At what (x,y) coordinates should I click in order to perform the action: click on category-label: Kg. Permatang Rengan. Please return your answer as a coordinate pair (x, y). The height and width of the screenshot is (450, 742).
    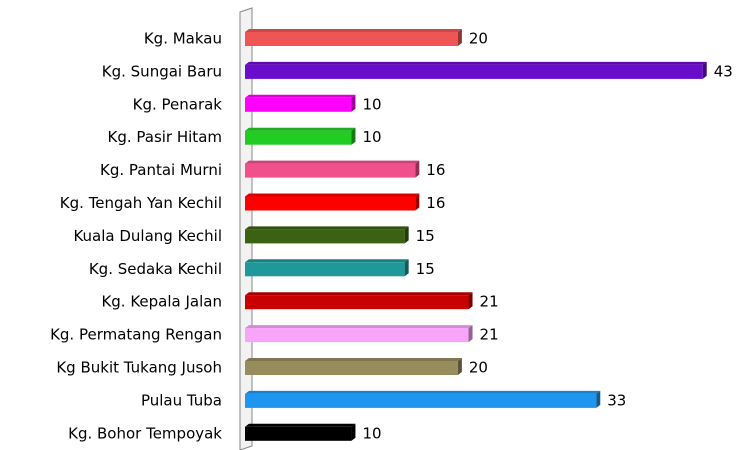
    Looking at the image, I should click on (136, 335).